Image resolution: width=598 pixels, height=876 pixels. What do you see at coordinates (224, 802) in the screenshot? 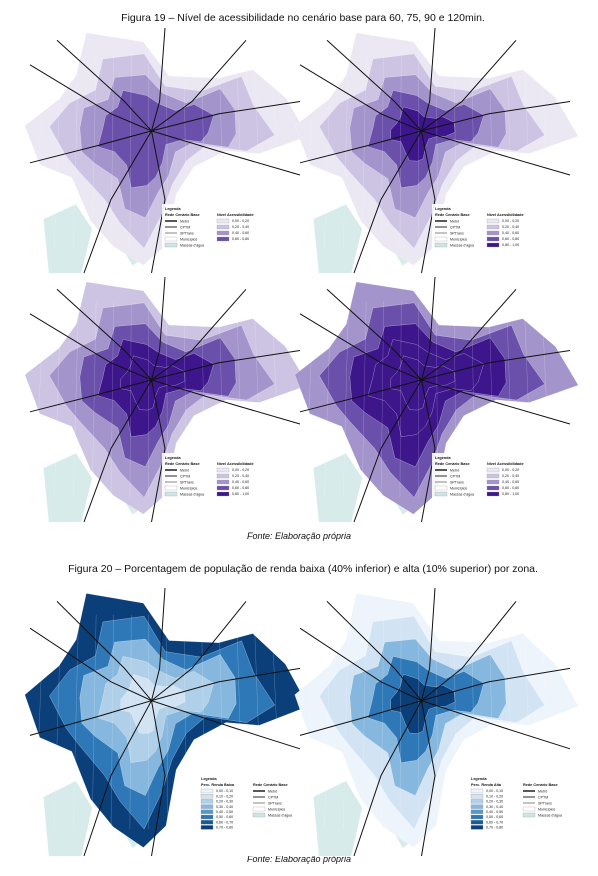
I see `legend-item: 0,20 - 0,30` at bounding box center [224, 802].